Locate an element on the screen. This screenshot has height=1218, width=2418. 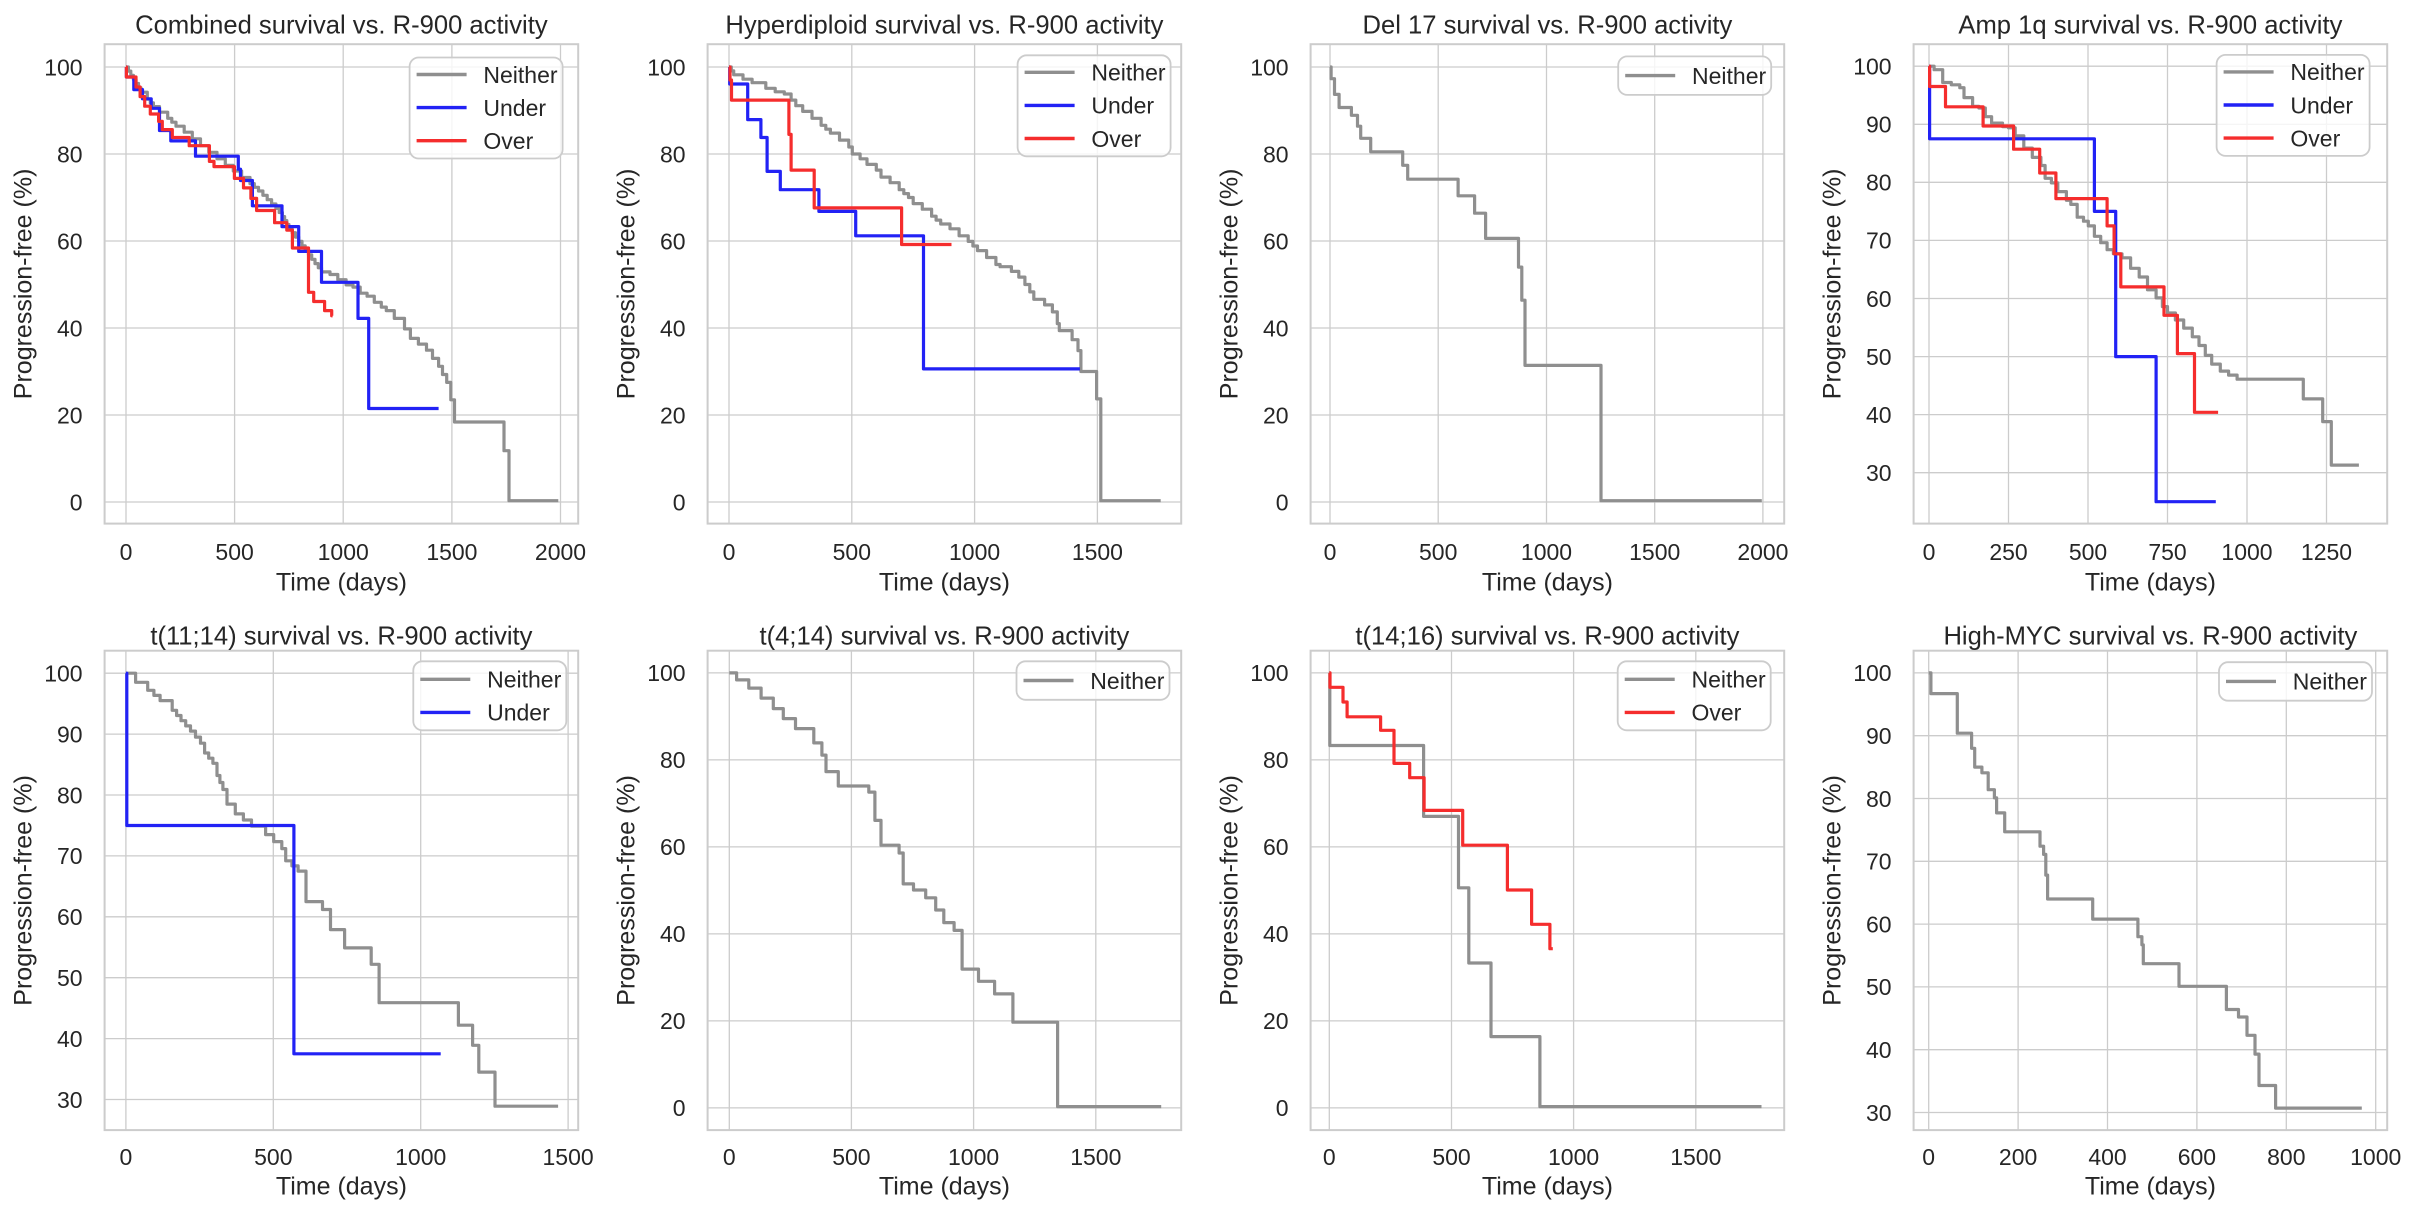
svg-text: 250 is located at coordinates (2008, 552).